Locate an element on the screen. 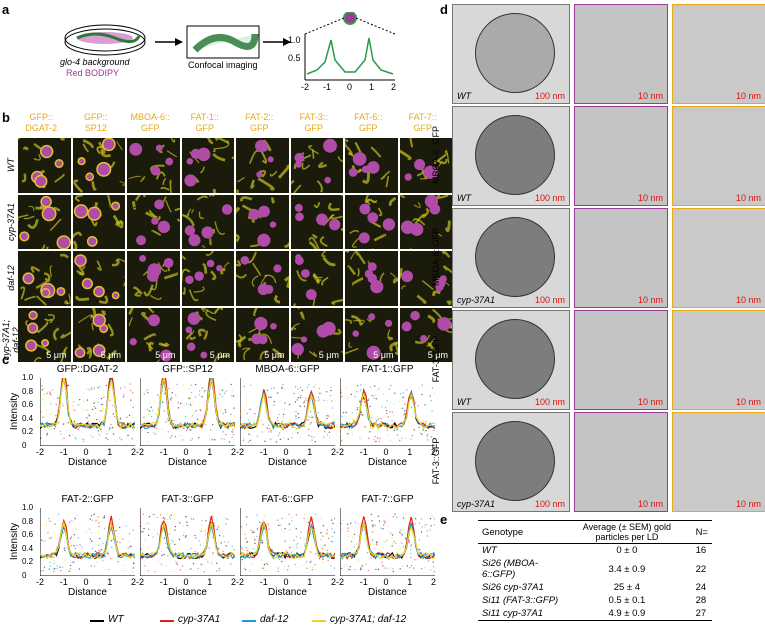  table-row: Si11 (FAT-3::GFP) 0.5 ± 0.1 28 is located at coordinates (595, 600).